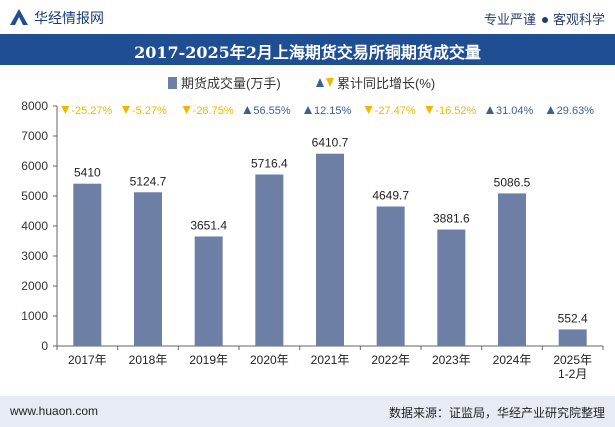 This screenshot has height=427, width=615. What do you see at coordinates (148, 360) in the screenshot?
I see `x-tick-label: 2018年` at bounding box center [148, 360].